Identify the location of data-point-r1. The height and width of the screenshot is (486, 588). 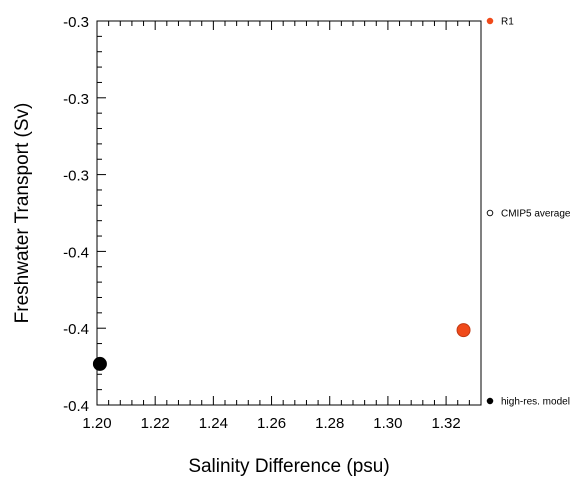
(463, 330).